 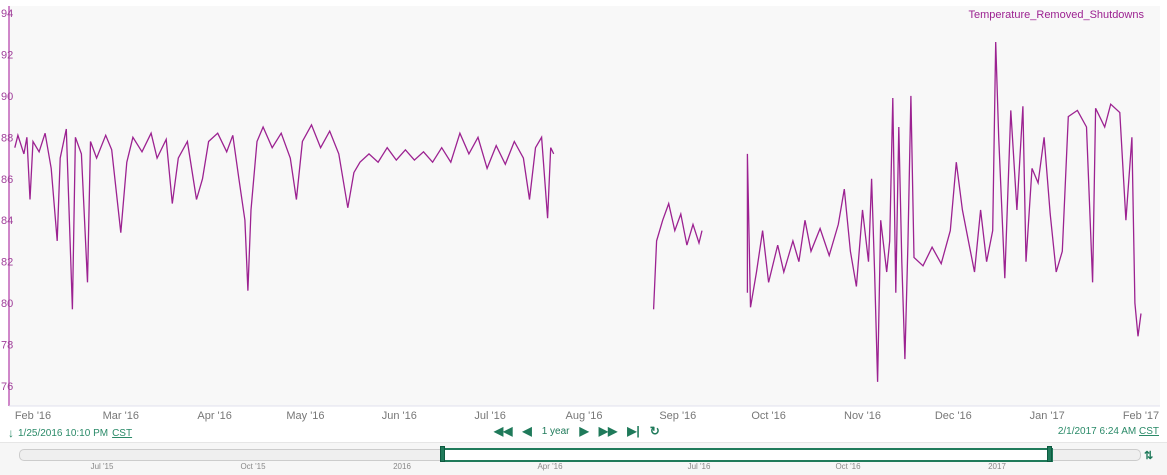 I want to click on y-tick-label: 76, so click(x=7, y=387).